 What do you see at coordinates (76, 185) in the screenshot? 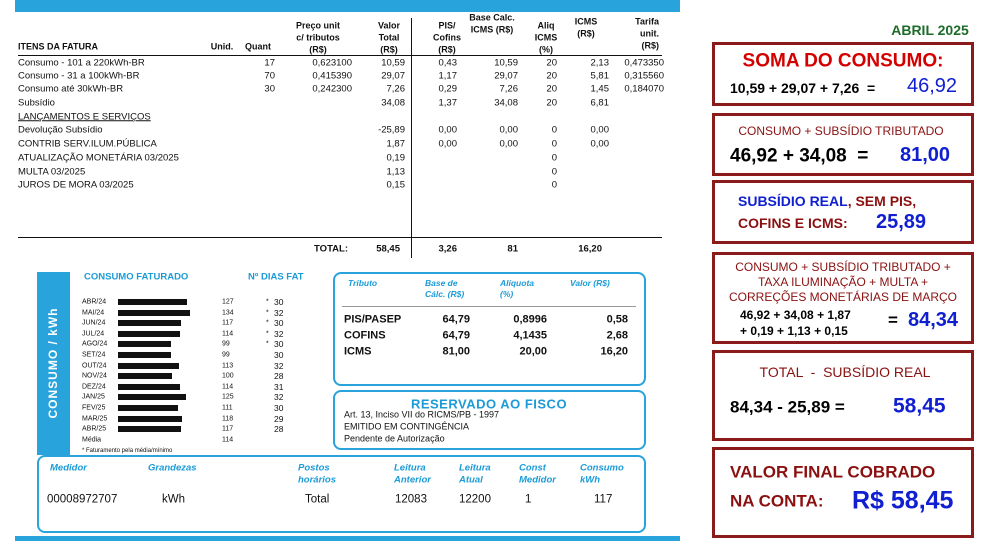
I see `item-description: JUROS DE MORA 03/2025` at bounding box center [76, 185].